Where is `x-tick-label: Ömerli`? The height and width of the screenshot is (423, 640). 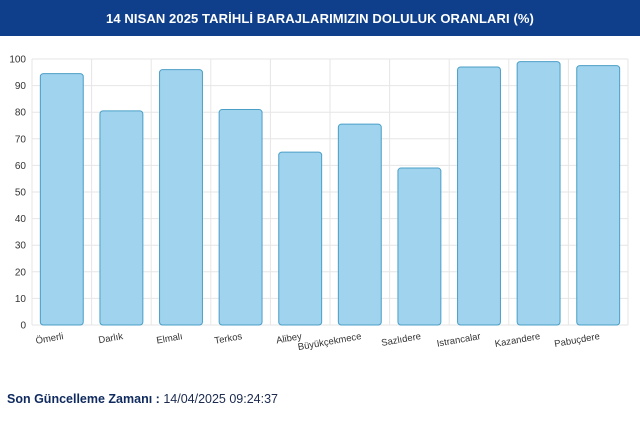
x-tick-label: Ömerli is located at coordinates (49, 339).